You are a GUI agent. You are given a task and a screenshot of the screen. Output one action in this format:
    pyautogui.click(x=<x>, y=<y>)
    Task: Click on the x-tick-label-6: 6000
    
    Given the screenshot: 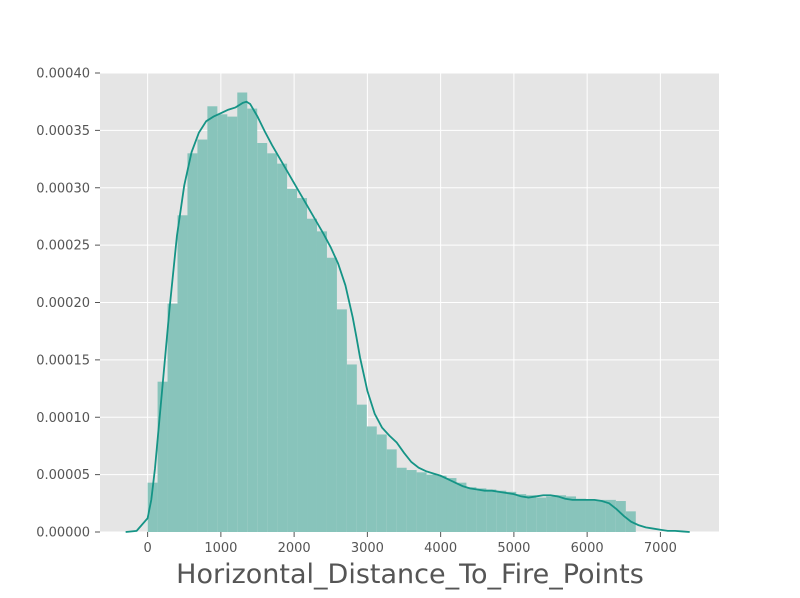 What is the action you would take?
    pyautogui.click(x=587, y=548)
    